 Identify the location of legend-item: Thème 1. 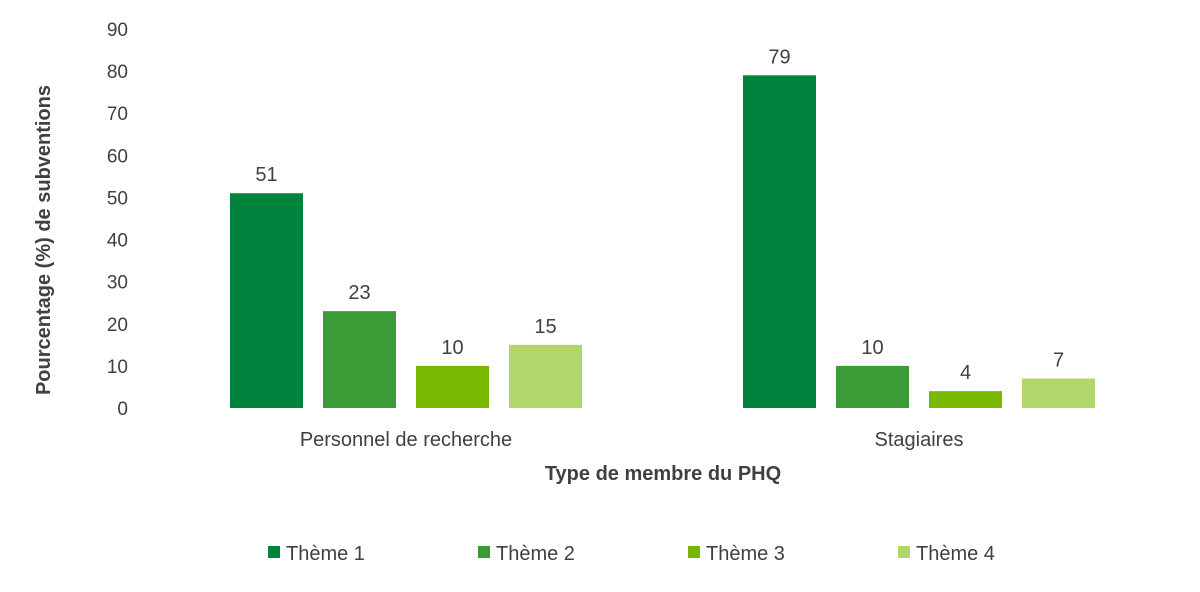
(316, 554).